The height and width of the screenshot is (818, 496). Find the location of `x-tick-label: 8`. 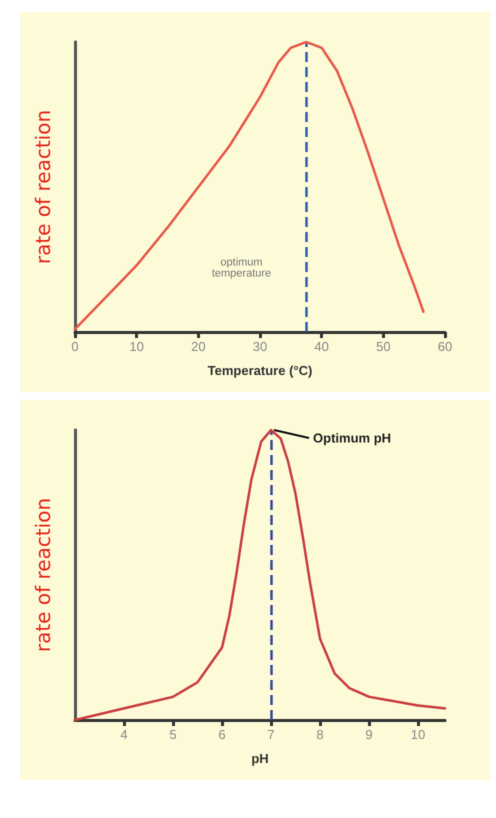

x-tick-label: 8 is located at coordinates (320, 734).